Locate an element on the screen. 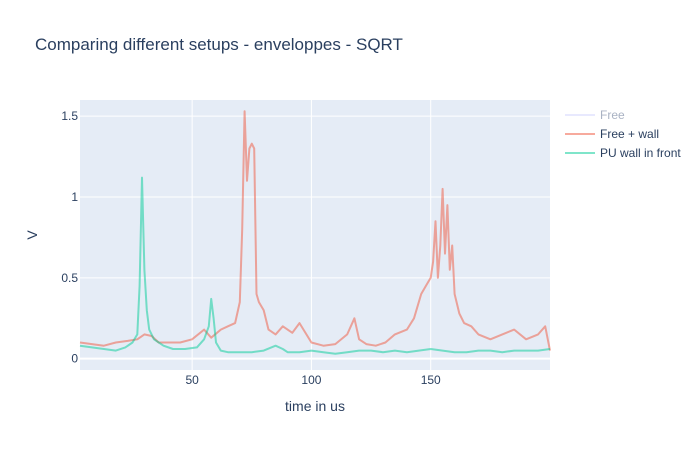  y-tick-label: 0 is located at coordinates (74, 359).